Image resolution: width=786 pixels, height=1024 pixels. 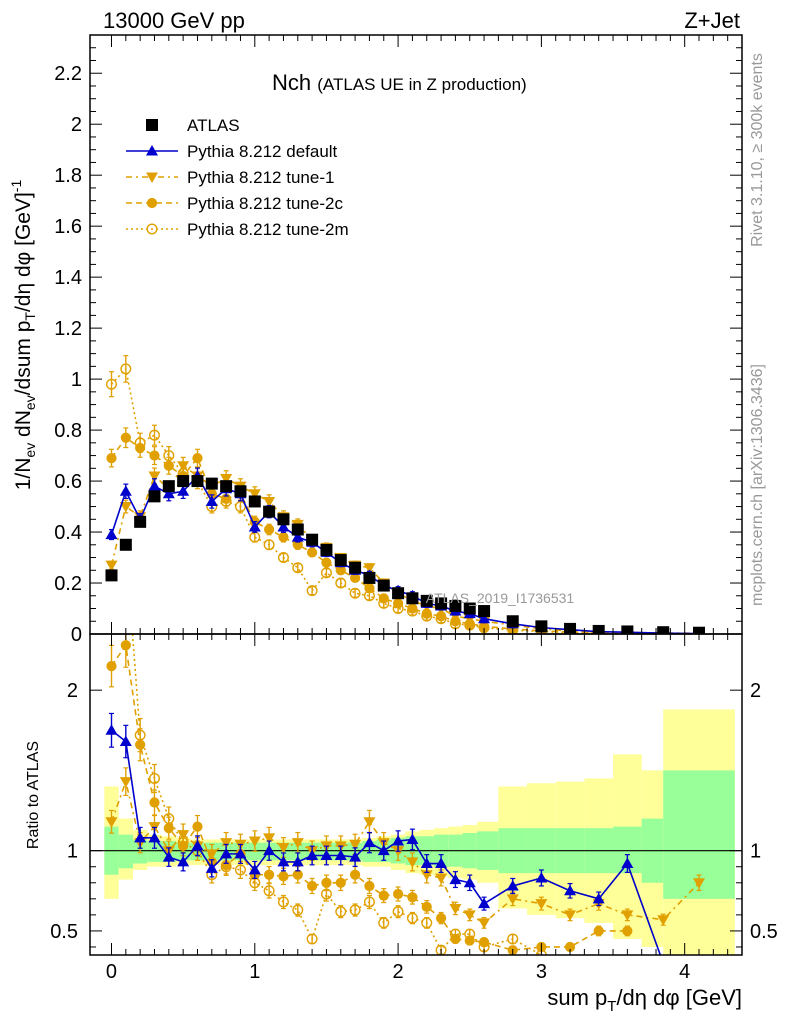 What do you see at coordinates (755, 691) in the screenshot?
I see `y-tick-label-ratio-right: 2` at bounding box center [755, 691].